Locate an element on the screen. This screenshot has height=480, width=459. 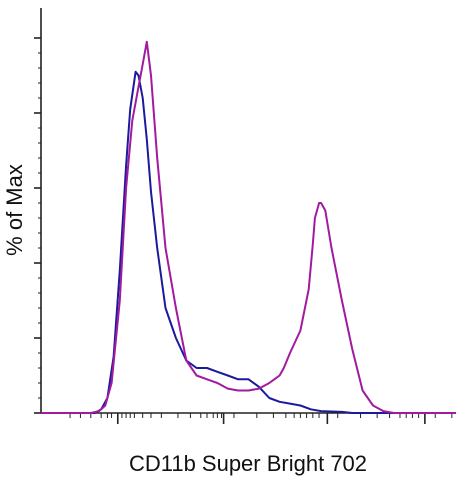
y-axis-label: % of Max is located at coordinates (14, 210).